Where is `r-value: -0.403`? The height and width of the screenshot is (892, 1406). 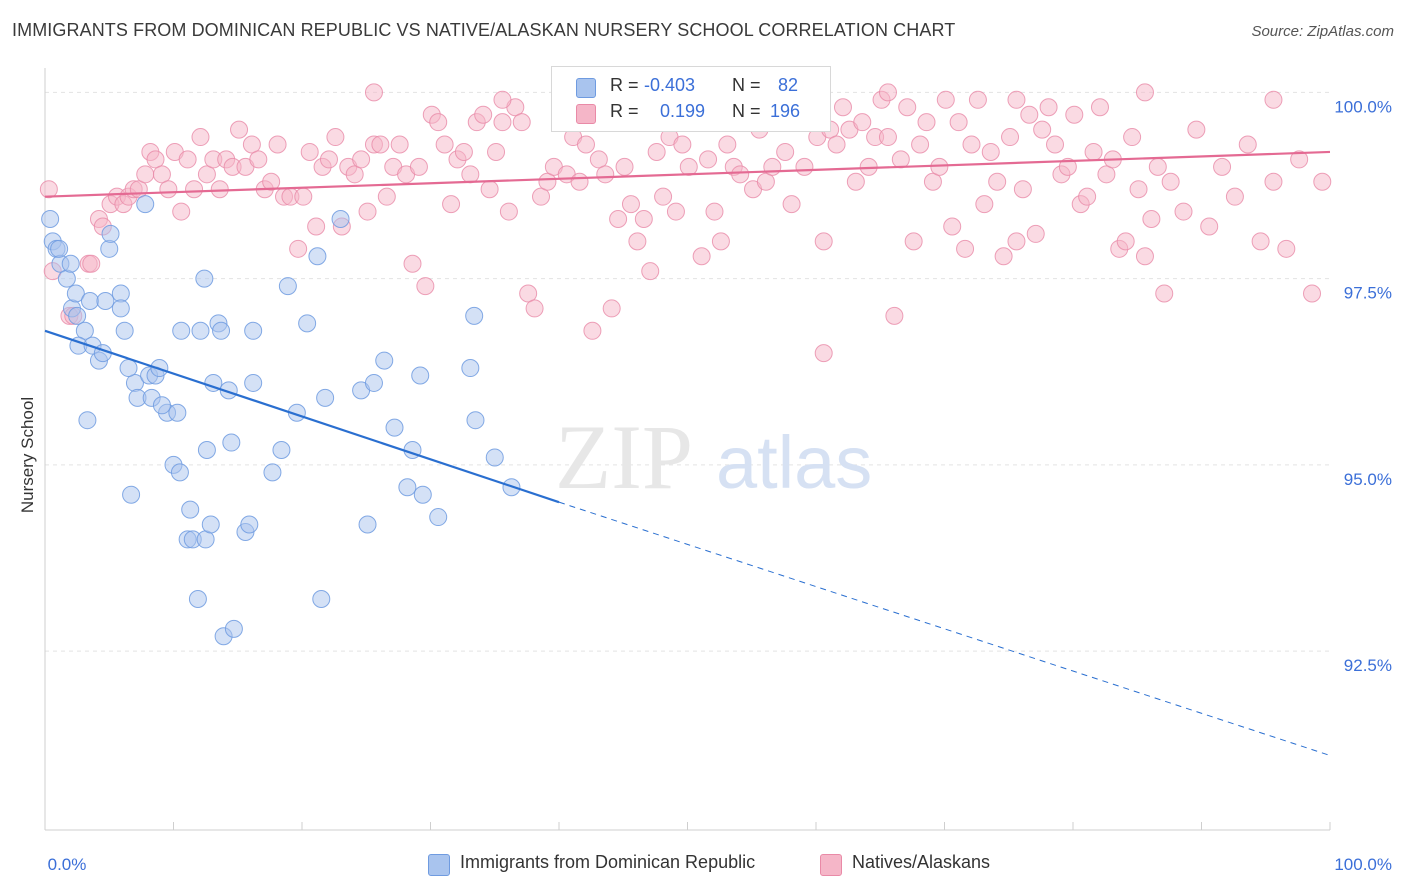 r-value: -0.403 is located at coordinates (670, 85).